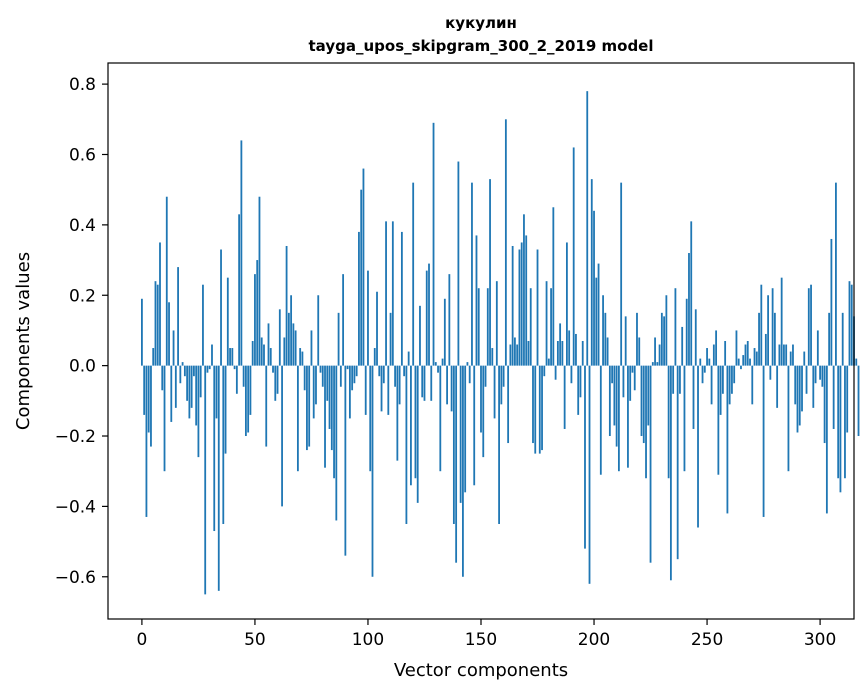 The width and height of the screenshot is (867, 696). What do you see at coordinates (481, 670) in the screenshot?
I see `x-axis-label: Vector components` at bounding box center [481, 670].